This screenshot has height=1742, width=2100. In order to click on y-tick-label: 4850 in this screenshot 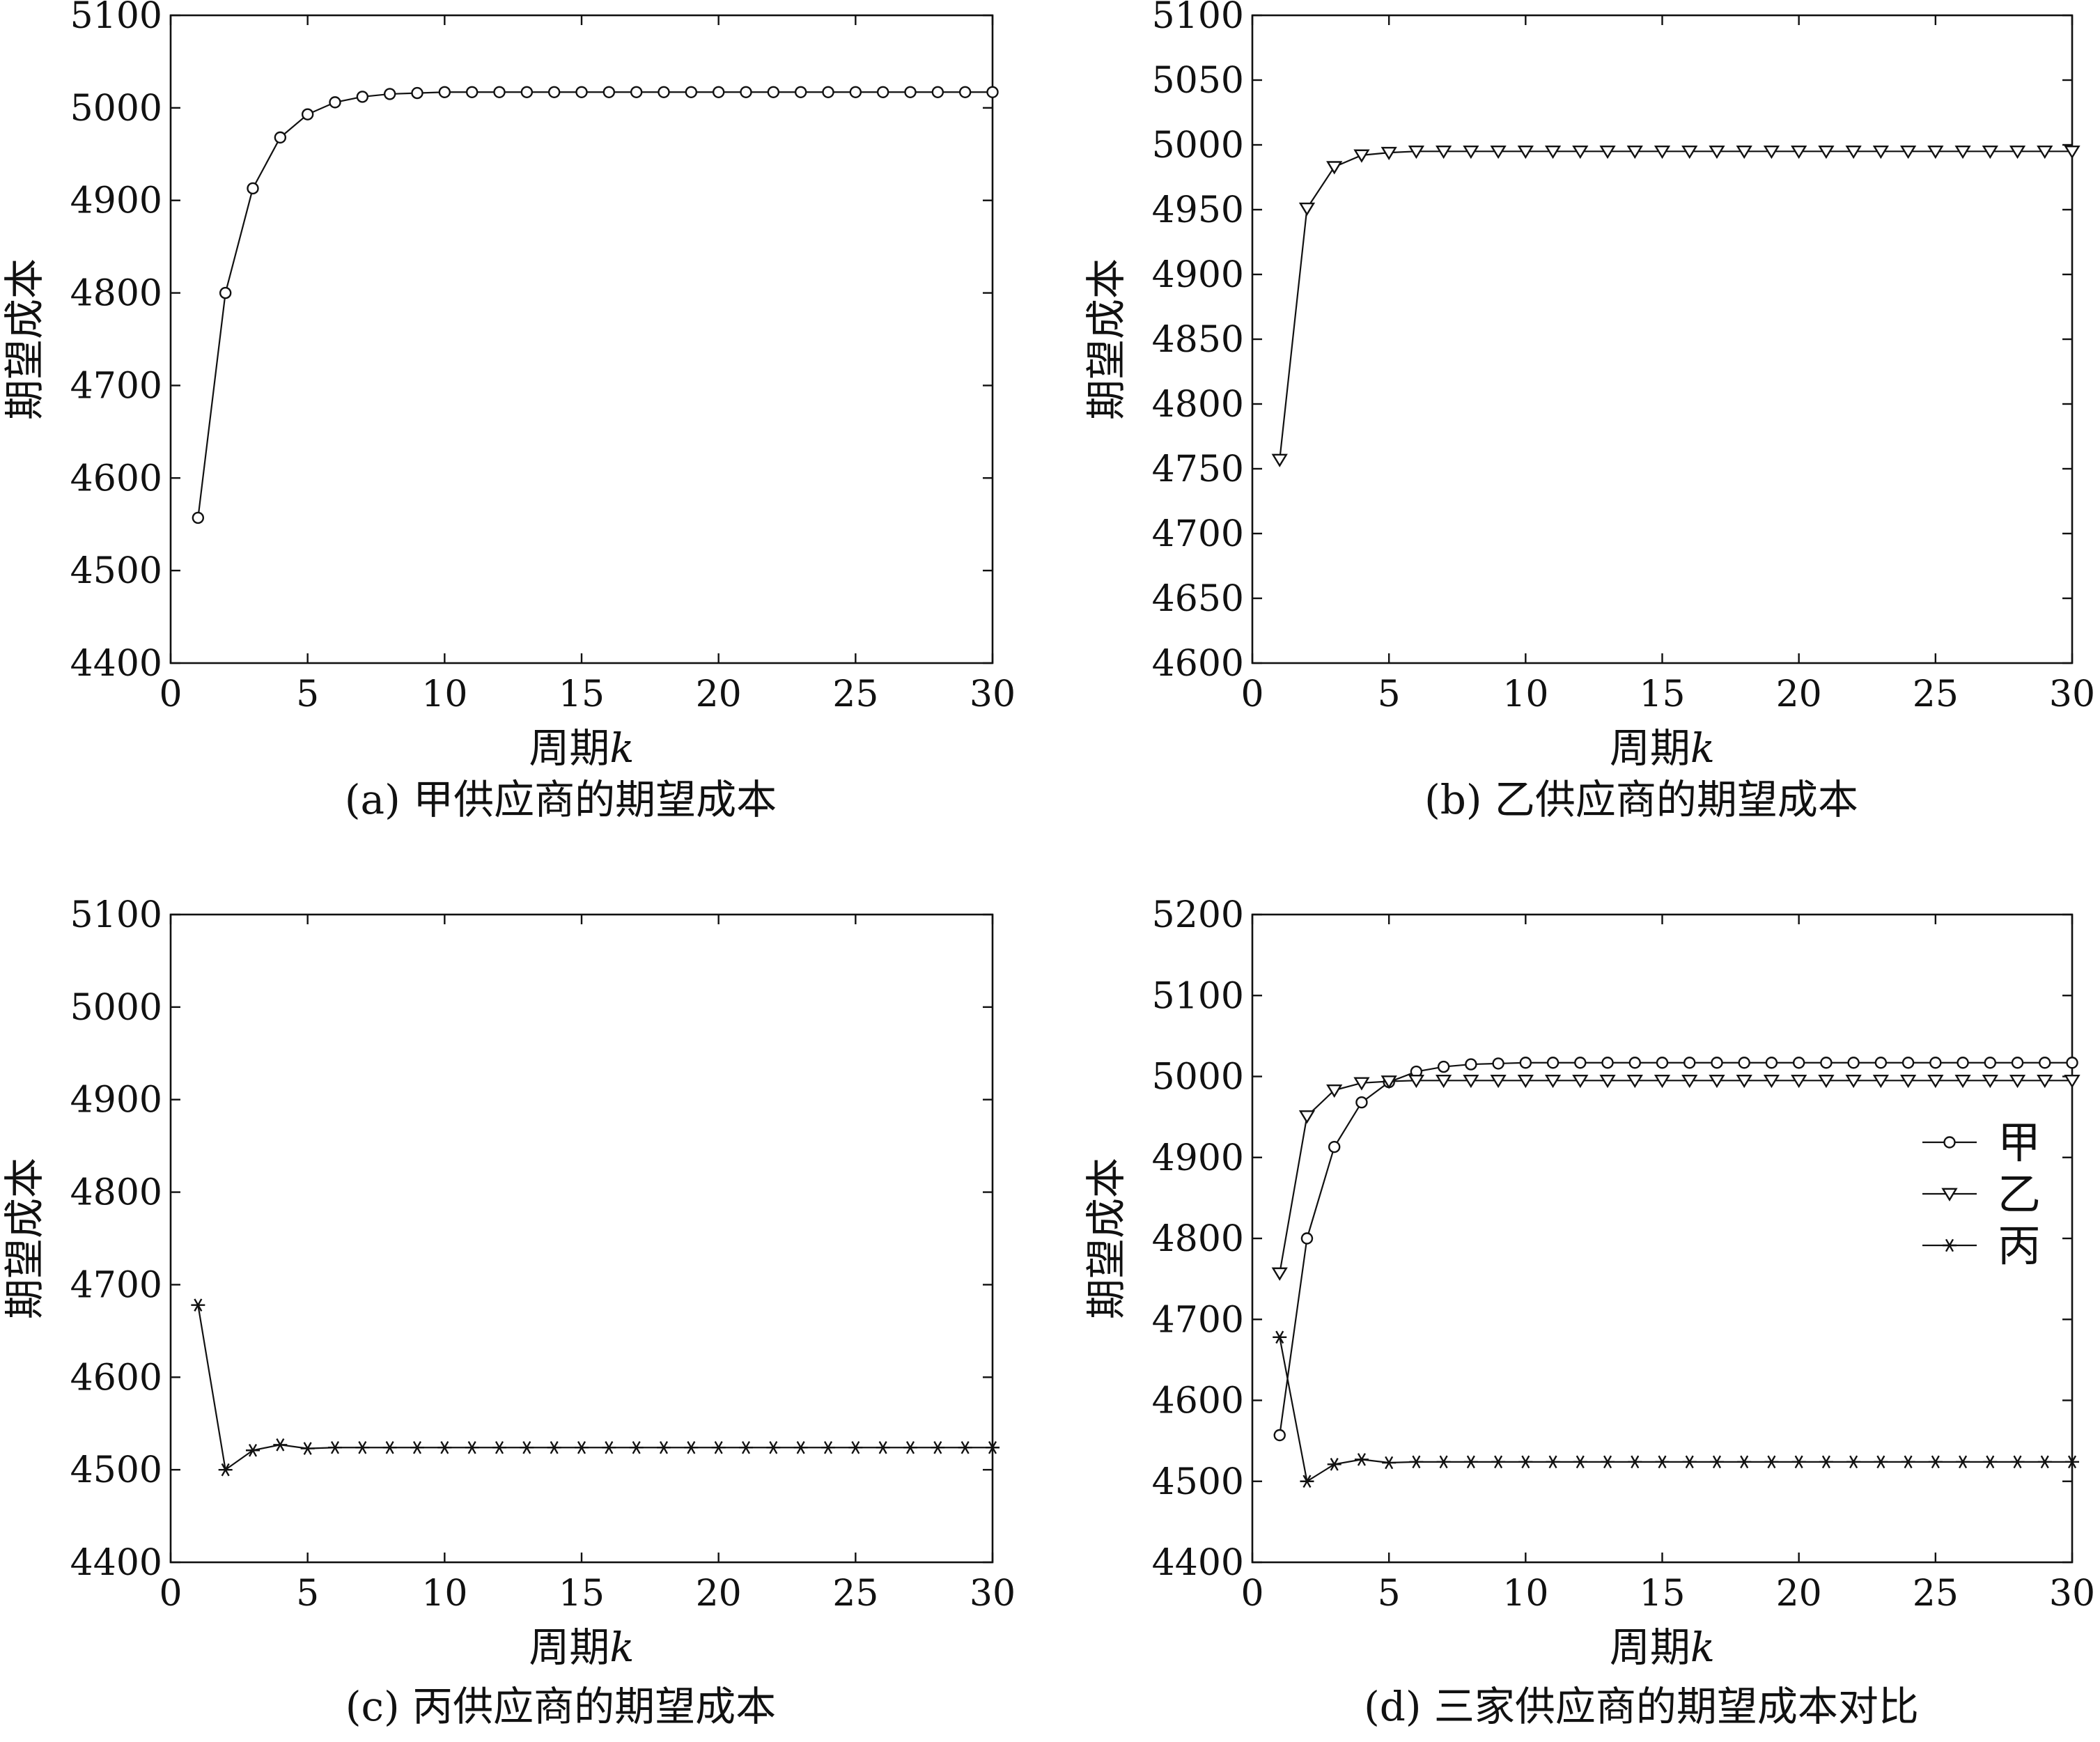, I will do `click(1198, 340)`.